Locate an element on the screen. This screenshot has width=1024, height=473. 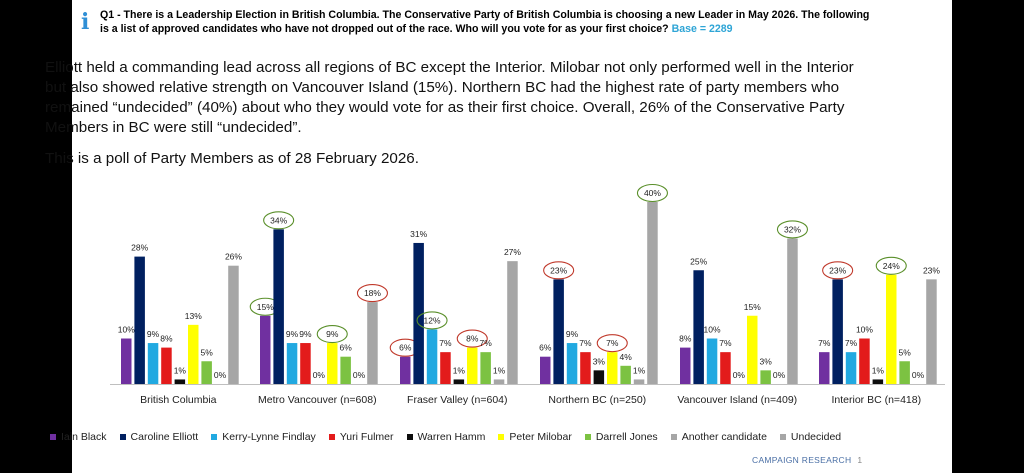
data-label: 28% is located at coordinates (139, 248).